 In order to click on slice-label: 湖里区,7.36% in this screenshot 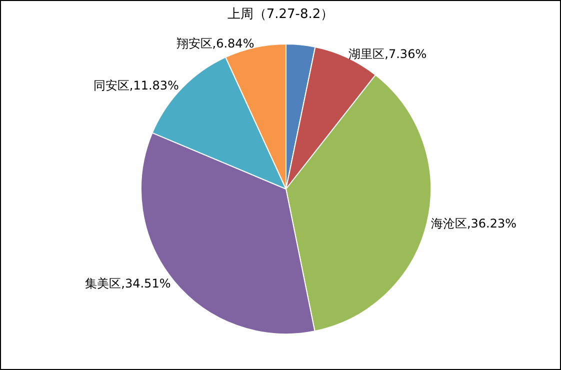, I will do `click(387, 53)`.